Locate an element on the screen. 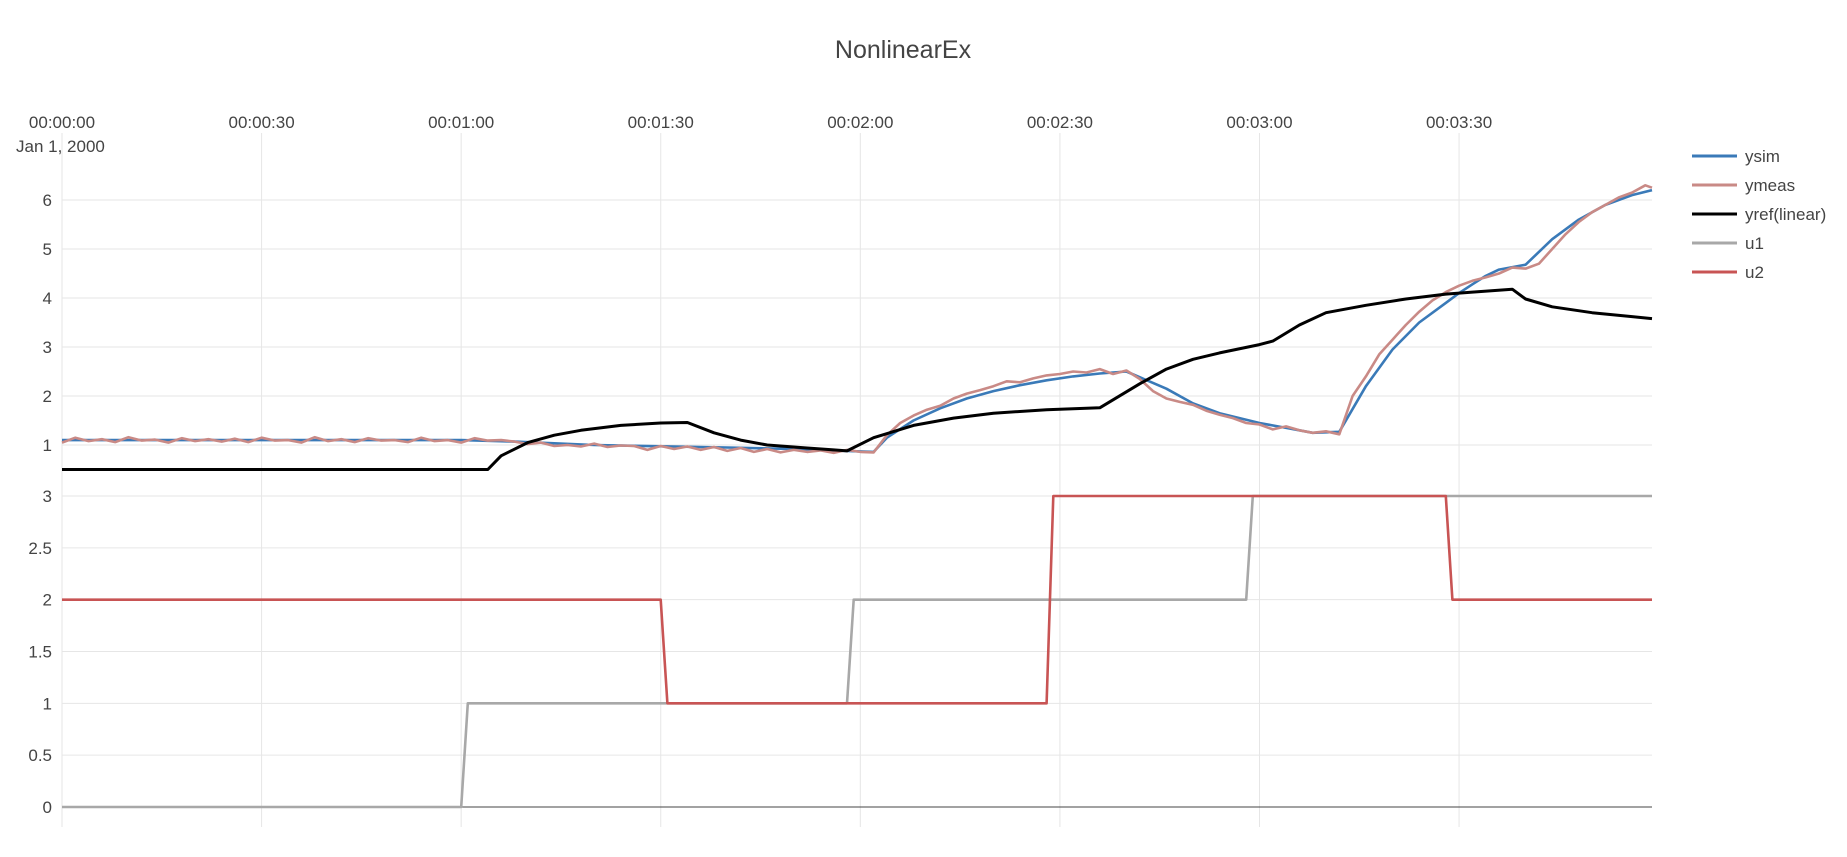 The width and height of the screenshot is (1847, 857). legend-label: yref(linear) is located at coordinates (1785, 214).